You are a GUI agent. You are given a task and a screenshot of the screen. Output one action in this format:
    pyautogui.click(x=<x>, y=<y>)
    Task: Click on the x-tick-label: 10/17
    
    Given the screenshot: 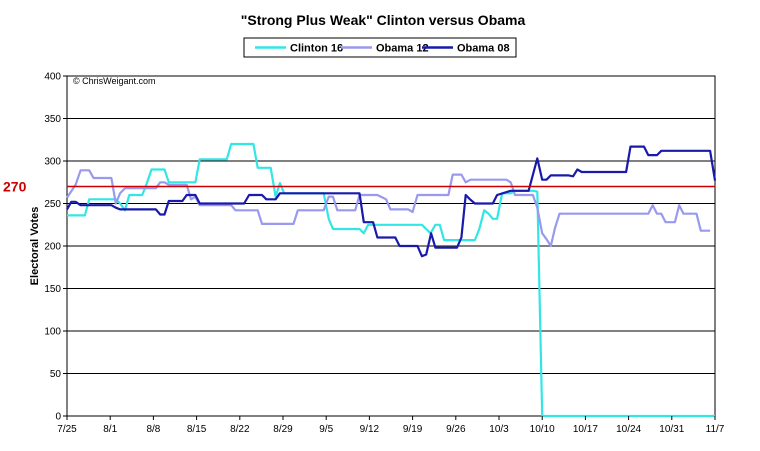 What is the action you would take?
    pyautogui.click(x=585, y=429)
    